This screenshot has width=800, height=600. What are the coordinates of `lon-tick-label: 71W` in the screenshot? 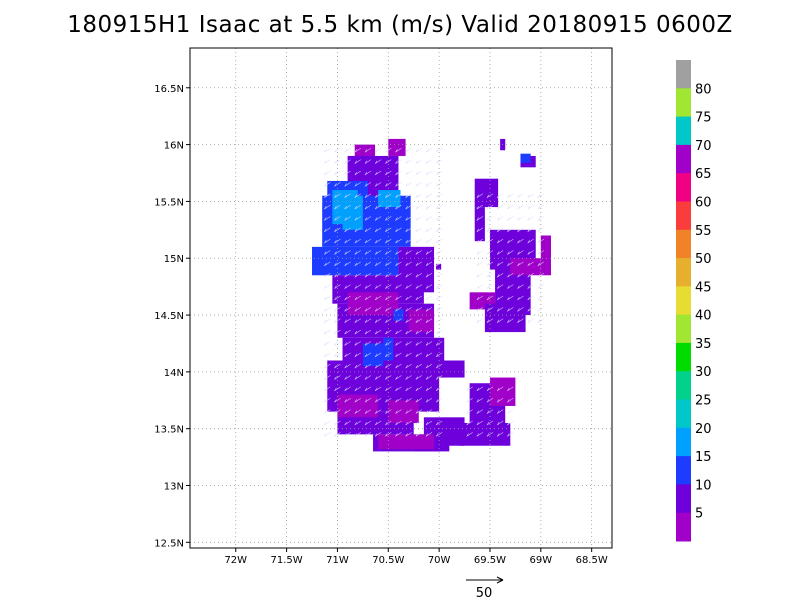 It's located at (337, 560).